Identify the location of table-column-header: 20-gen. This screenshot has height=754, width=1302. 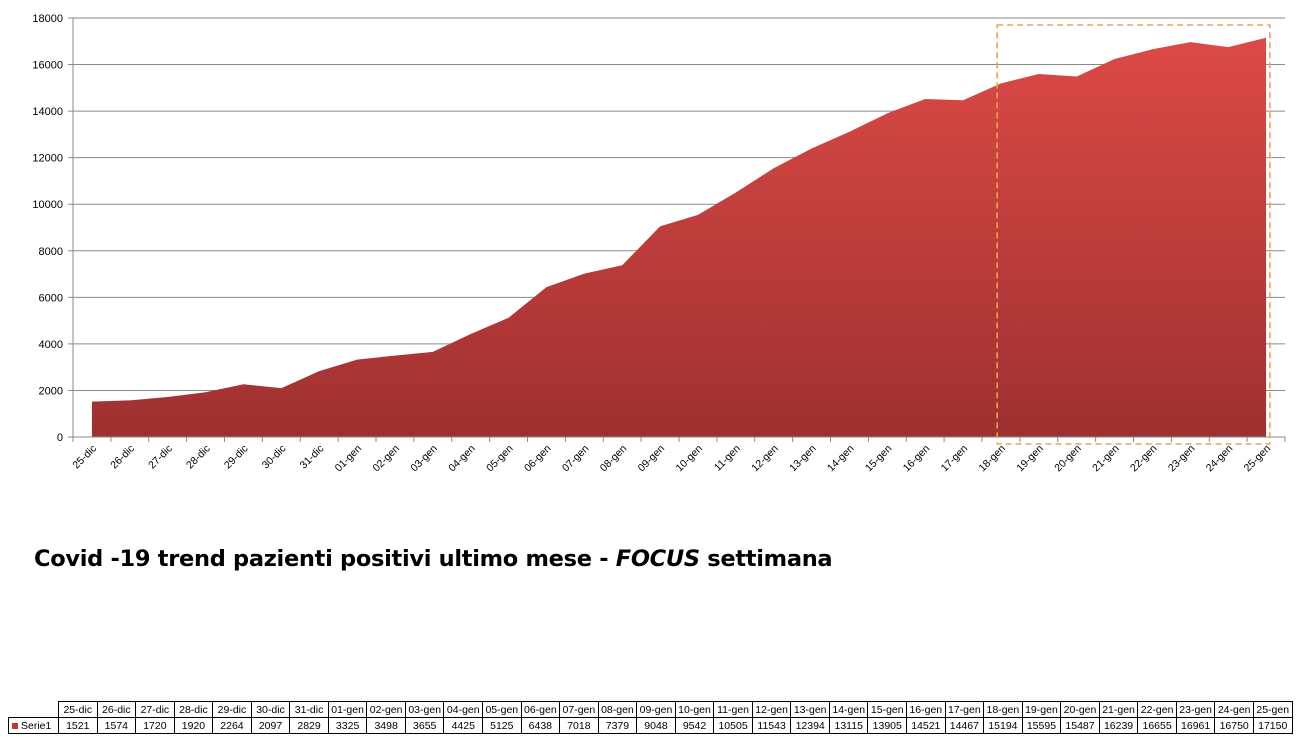
(1080, 709).